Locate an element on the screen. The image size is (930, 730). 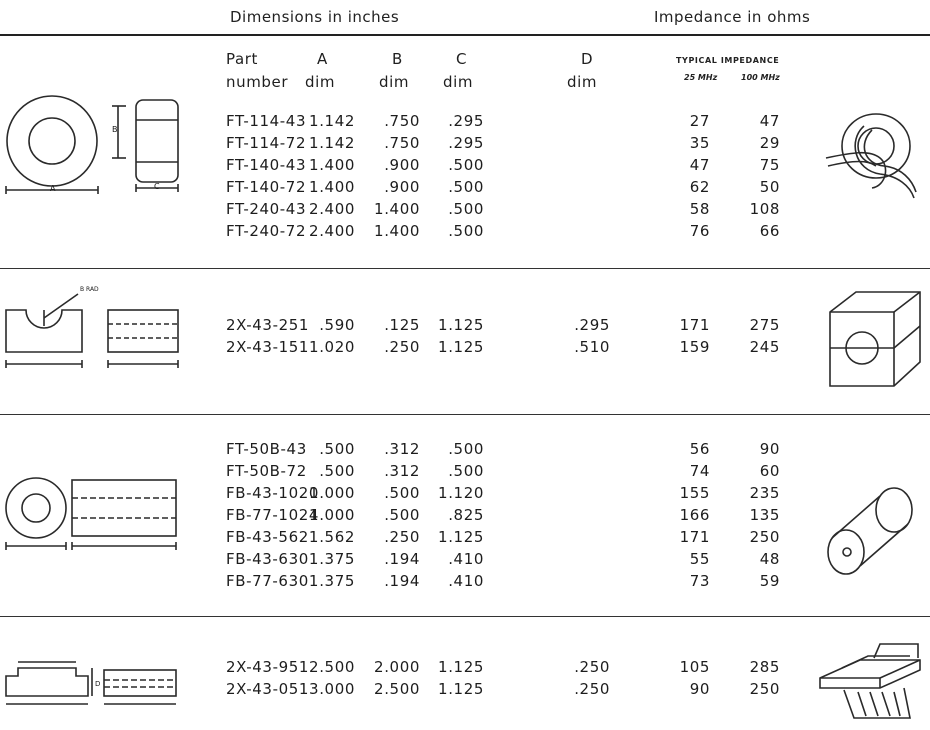
dim-label-rad: B RAD is located at coordinates (89, 289).